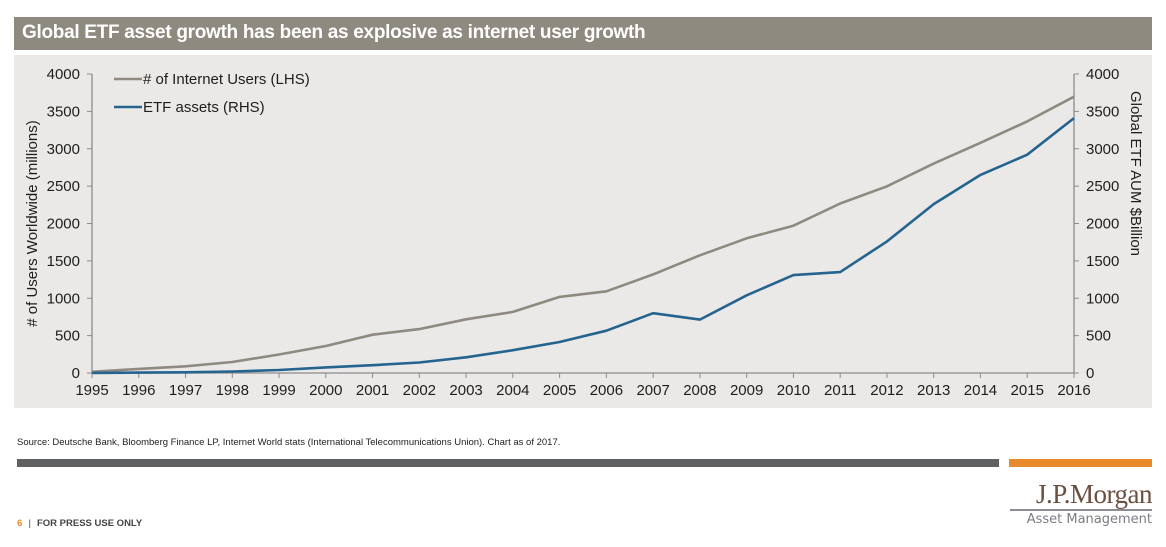 The height and width of the screenshot is (547, 1166). I want to click on y-tick-label-left: 4000, so click(63, 74).